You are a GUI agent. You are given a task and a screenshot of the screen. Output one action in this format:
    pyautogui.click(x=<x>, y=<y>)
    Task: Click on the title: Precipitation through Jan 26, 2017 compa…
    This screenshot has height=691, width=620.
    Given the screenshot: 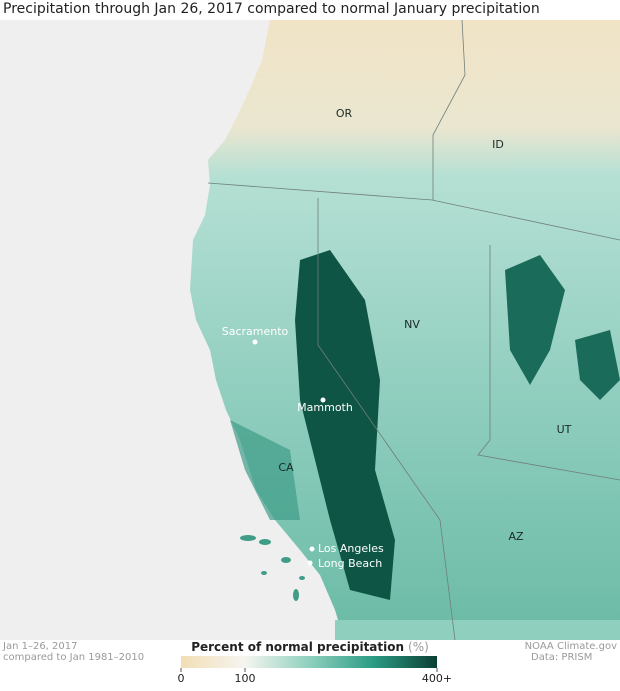 What is the action you would take?
    pyautogui.click(x=271, y=9)
    